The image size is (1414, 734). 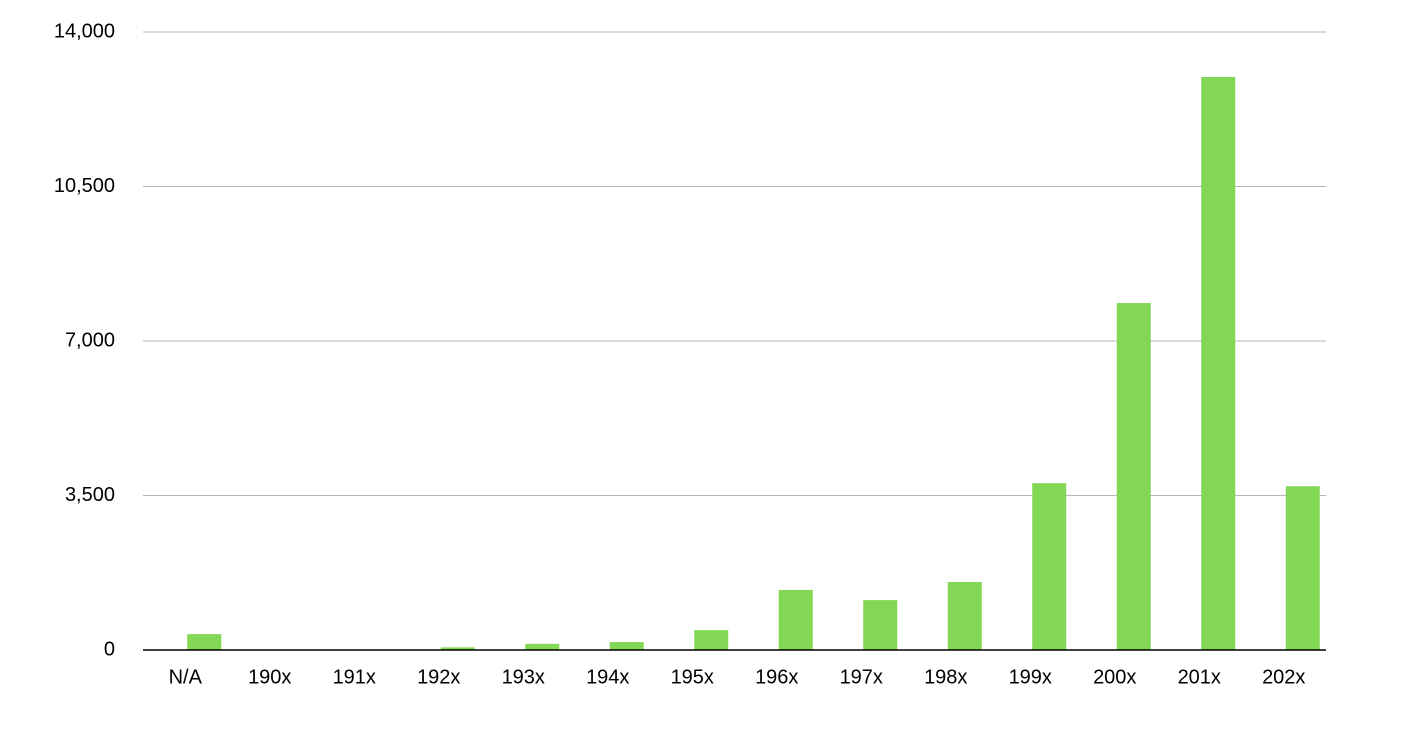 What do you see at coordinates (945, 677) in the screenshot?
I see `x-tick-label: 198x` at bounding box center [945, 677].